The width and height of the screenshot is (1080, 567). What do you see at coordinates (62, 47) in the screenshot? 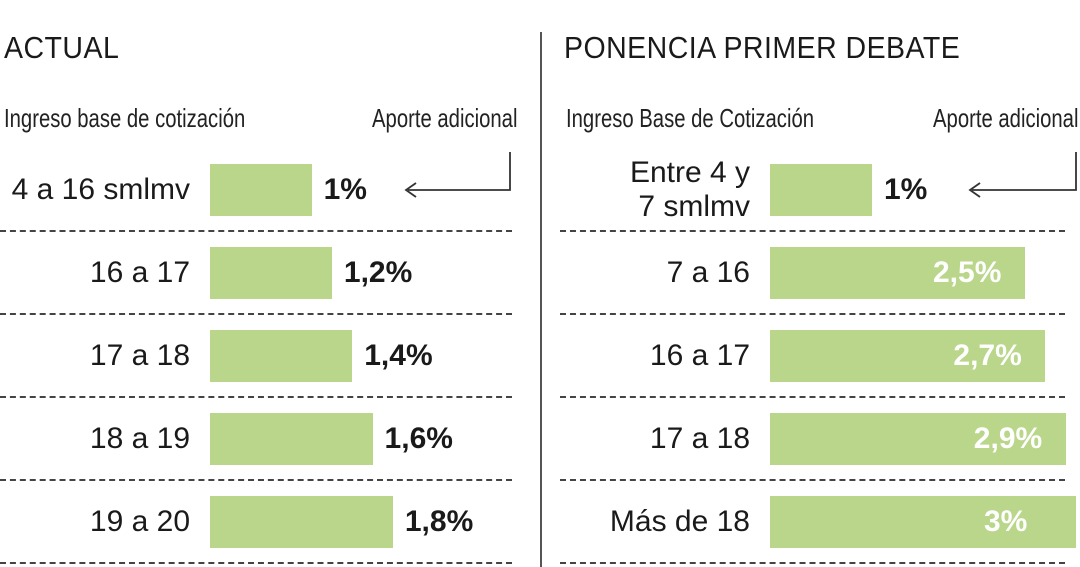
I see `panel-title: ACTUAL` at bounding box center [62, 47].